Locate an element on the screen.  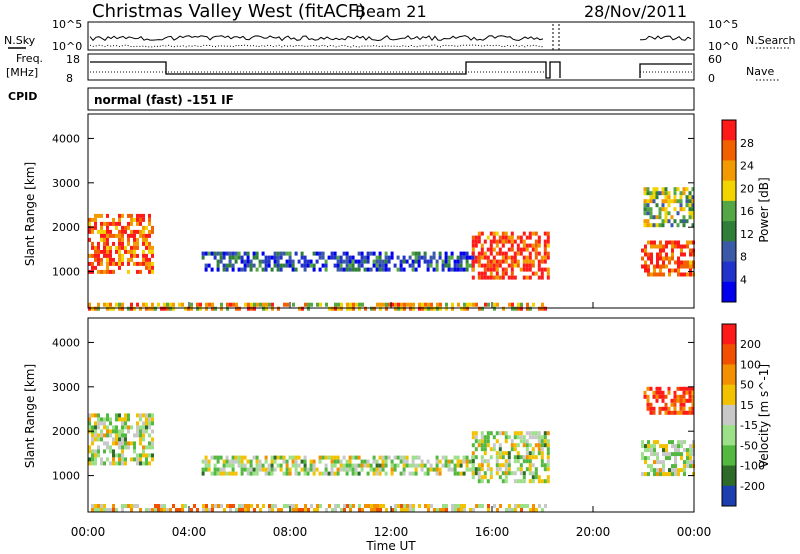
nsky-tick-low: 10^0 is located at coordinates (67, 46).